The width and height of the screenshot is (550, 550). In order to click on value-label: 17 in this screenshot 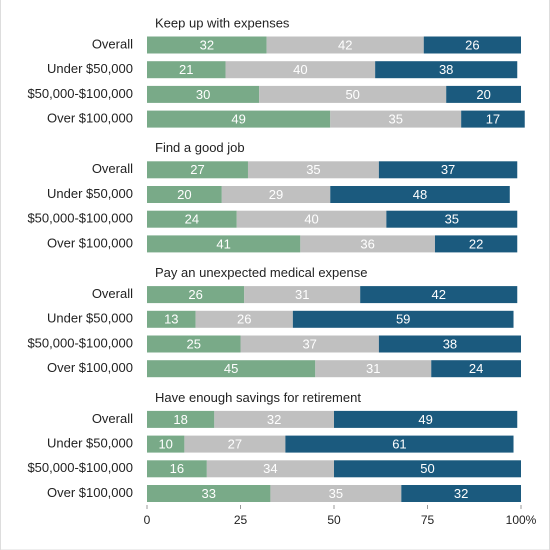, I will do `click(493, 119)`.